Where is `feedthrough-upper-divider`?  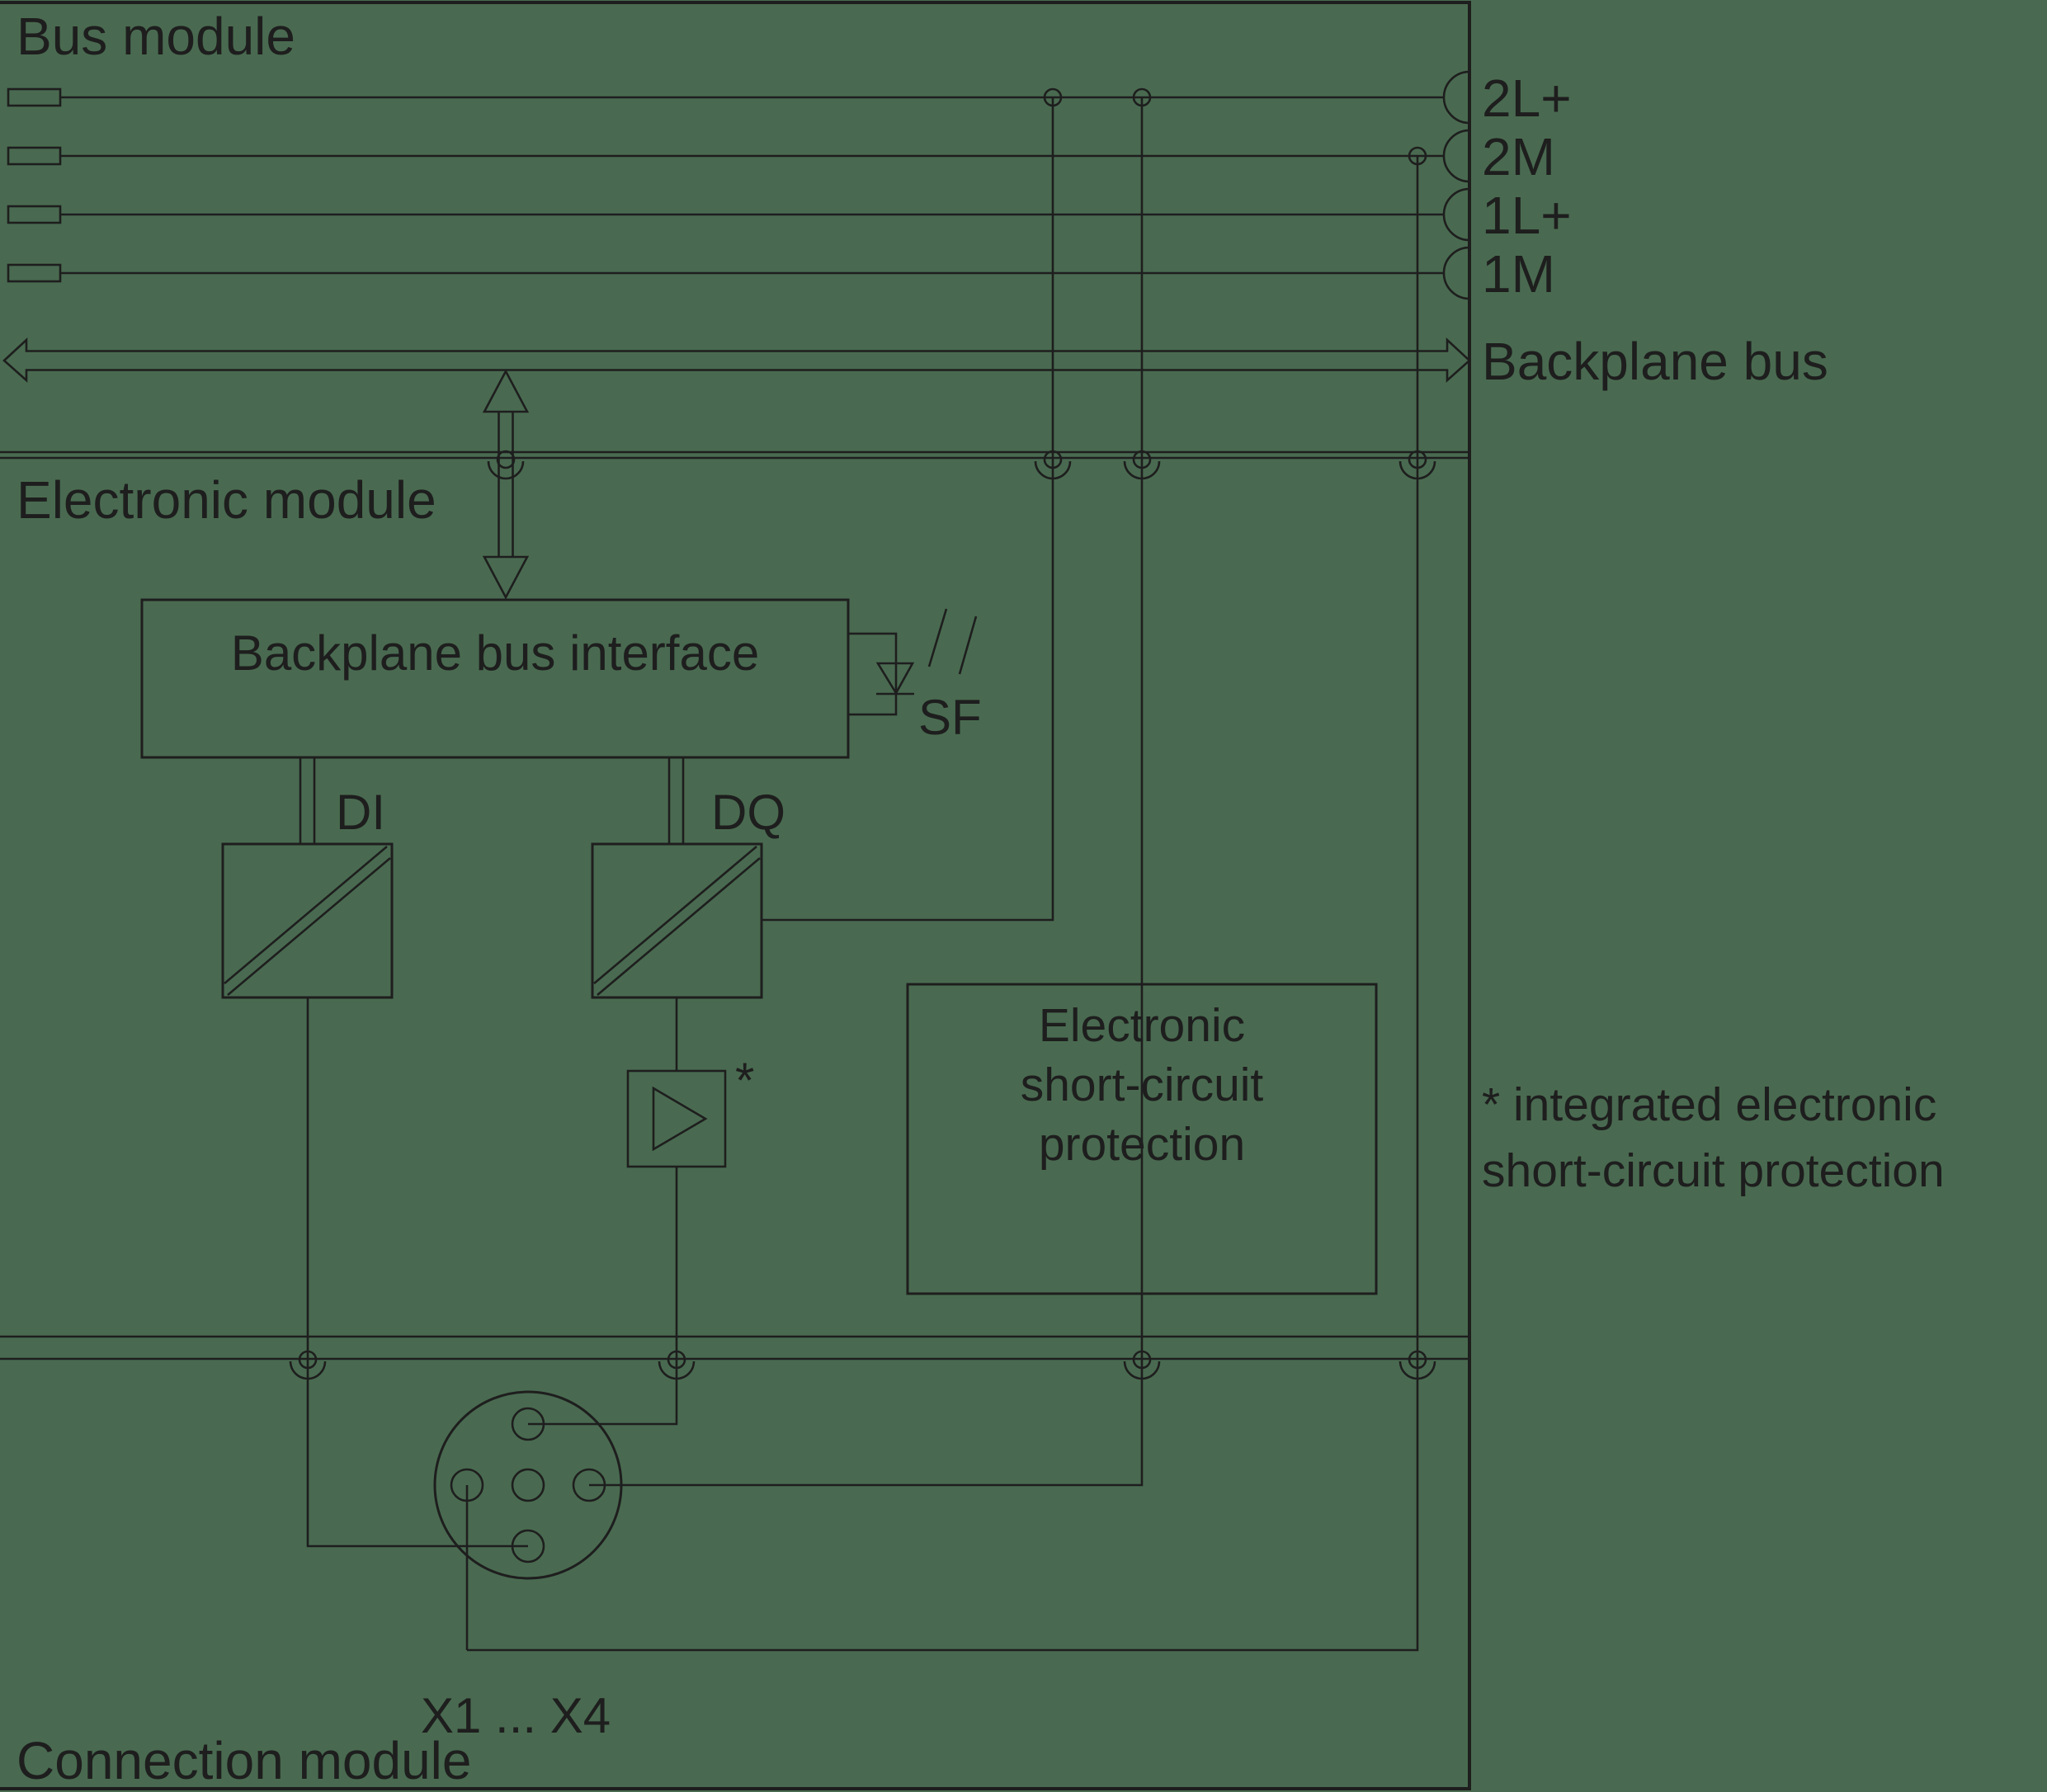 feedthrough-upper-divider is located at coordinates (961, 465).